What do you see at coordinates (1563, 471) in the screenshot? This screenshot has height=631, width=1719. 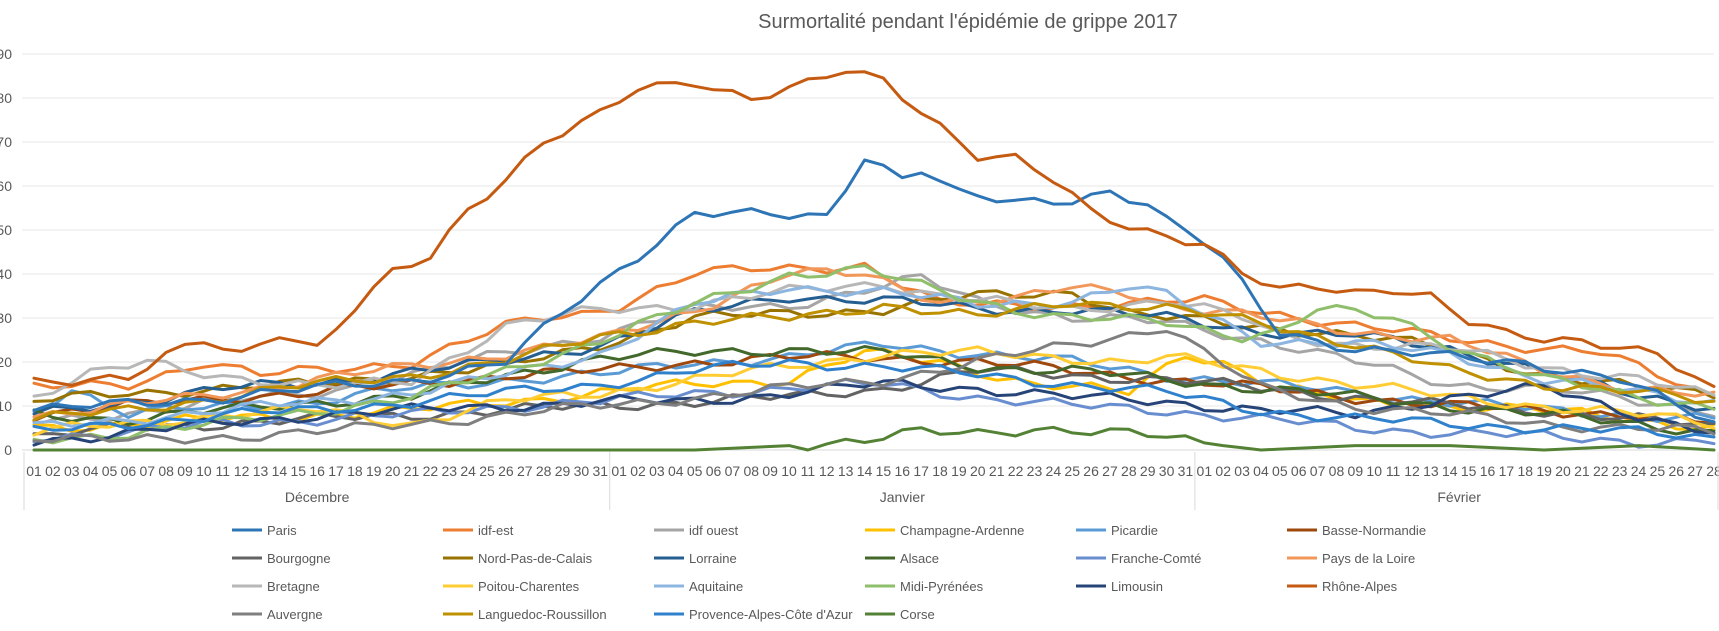 I see `x-tick-label: 20` at bounding box center [1563, 471].